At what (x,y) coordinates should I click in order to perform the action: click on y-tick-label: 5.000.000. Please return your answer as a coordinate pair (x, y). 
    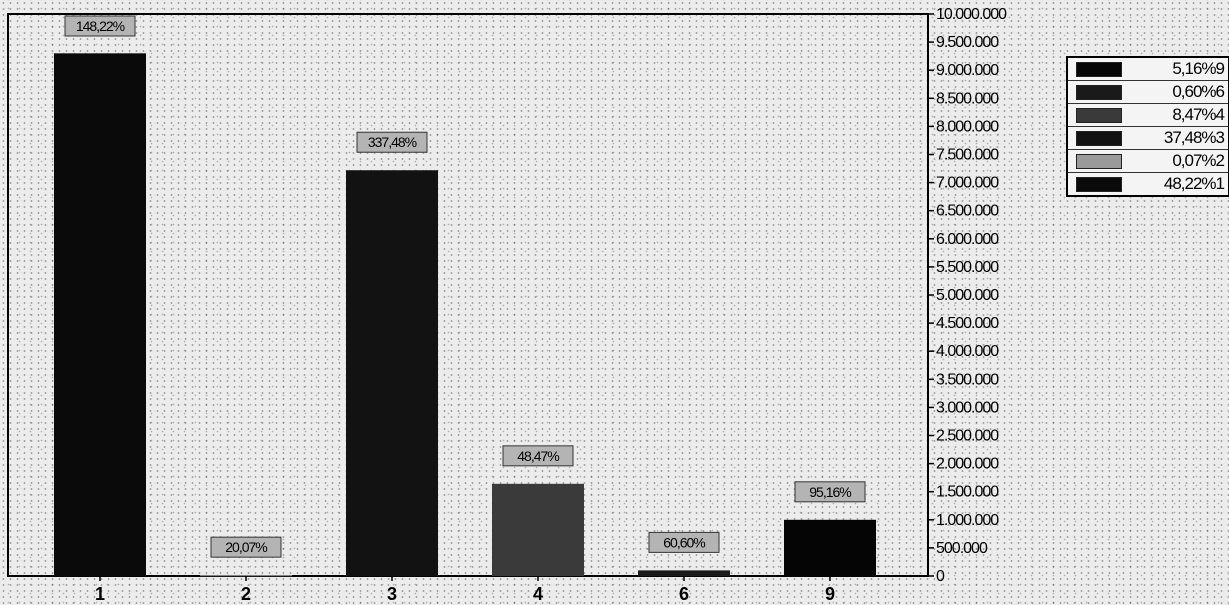
    Looking at the image, I should click on (967, 295).